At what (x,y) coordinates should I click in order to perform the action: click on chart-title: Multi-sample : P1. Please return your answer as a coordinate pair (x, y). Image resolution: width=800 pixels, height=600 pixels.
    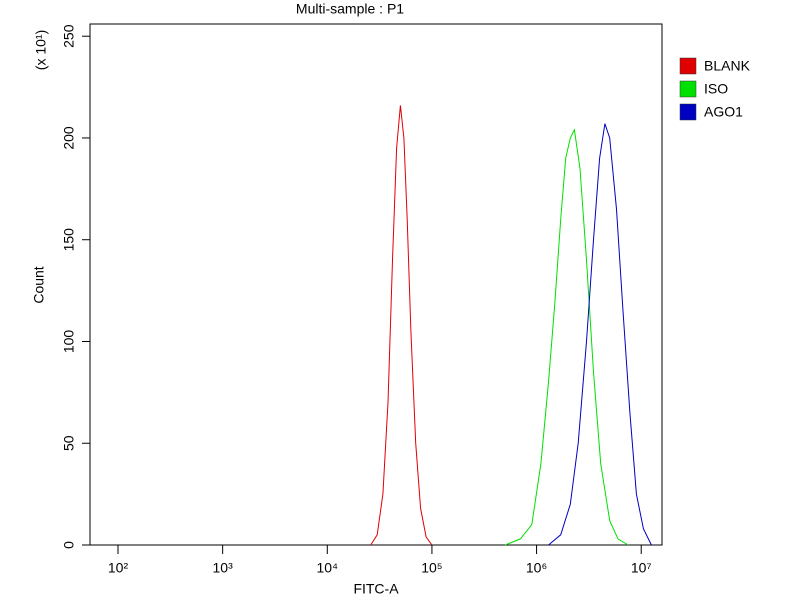
    Looking at the image, I should click on (350, 9).